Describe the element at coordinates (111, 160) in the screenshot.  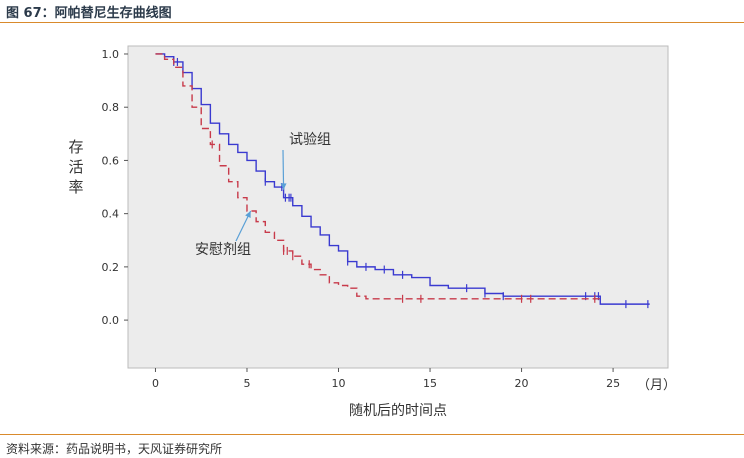
I see `y-tick-label: 0.6` at that location.